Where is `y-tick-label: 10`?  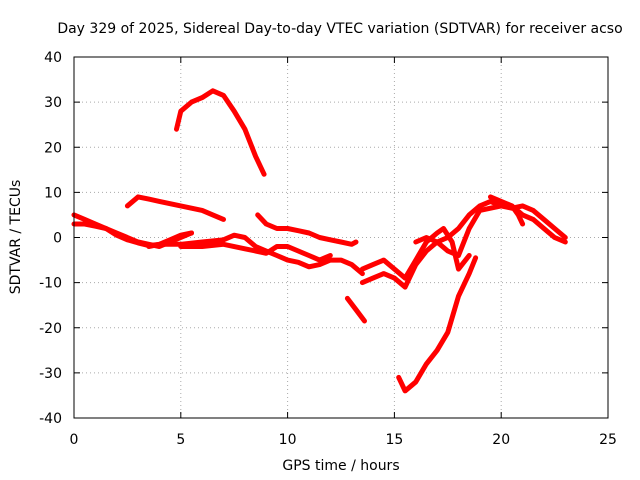 y-tick-label: 10 is located at coordinates (53, 193).